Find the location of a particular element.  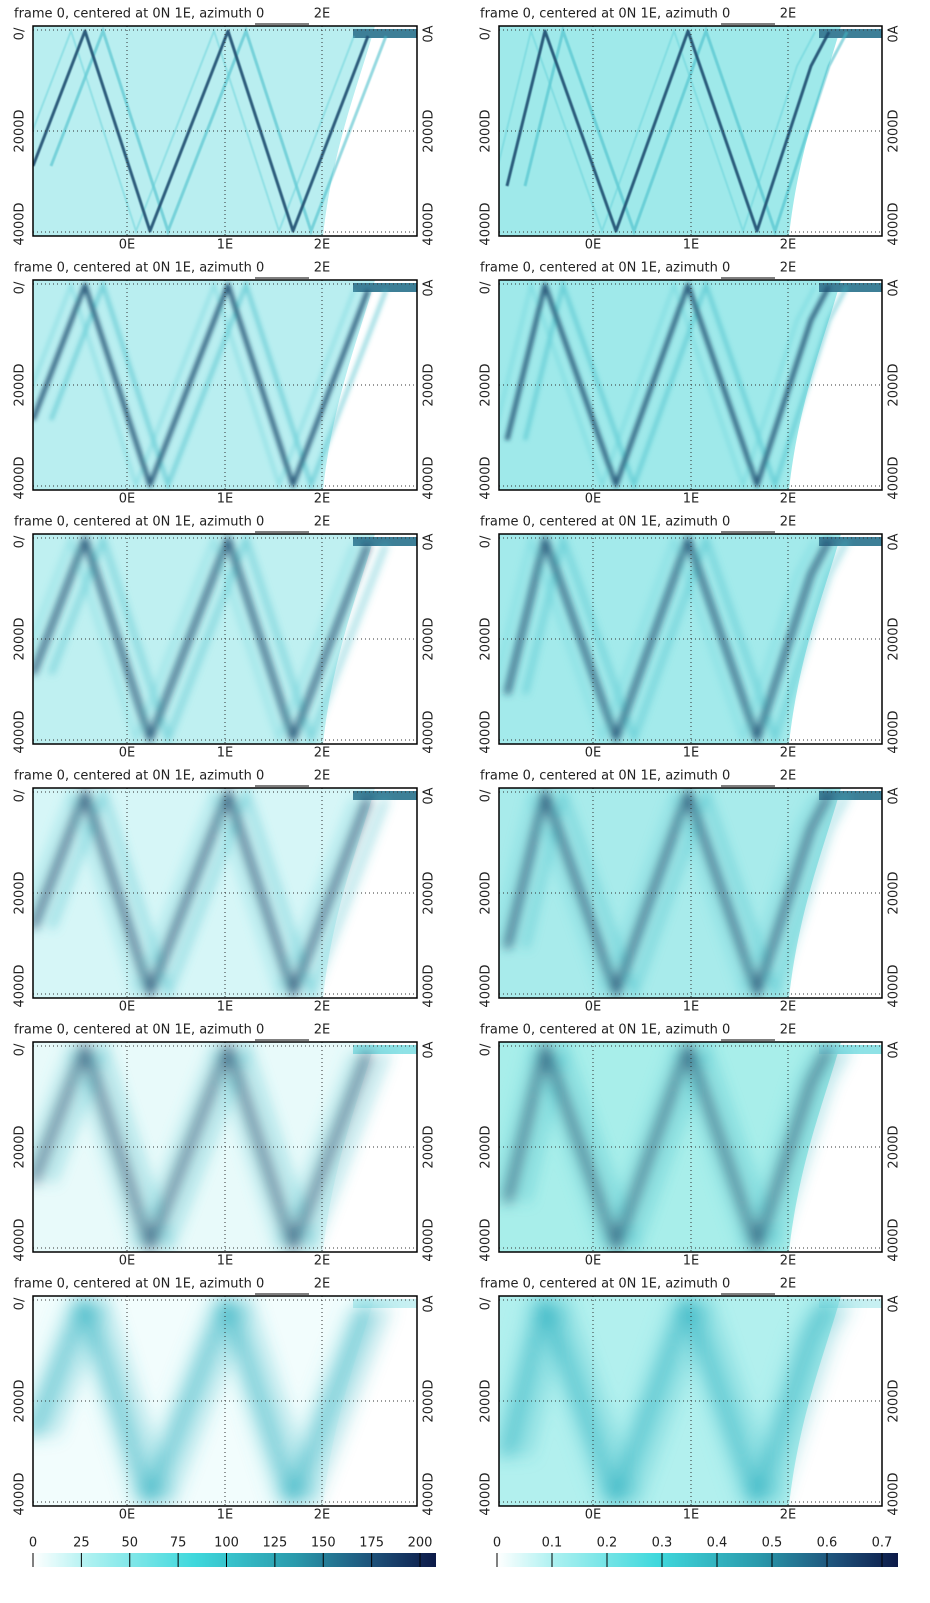

colorbar-tick-label: 125 is located at coordinates (274, 1543).